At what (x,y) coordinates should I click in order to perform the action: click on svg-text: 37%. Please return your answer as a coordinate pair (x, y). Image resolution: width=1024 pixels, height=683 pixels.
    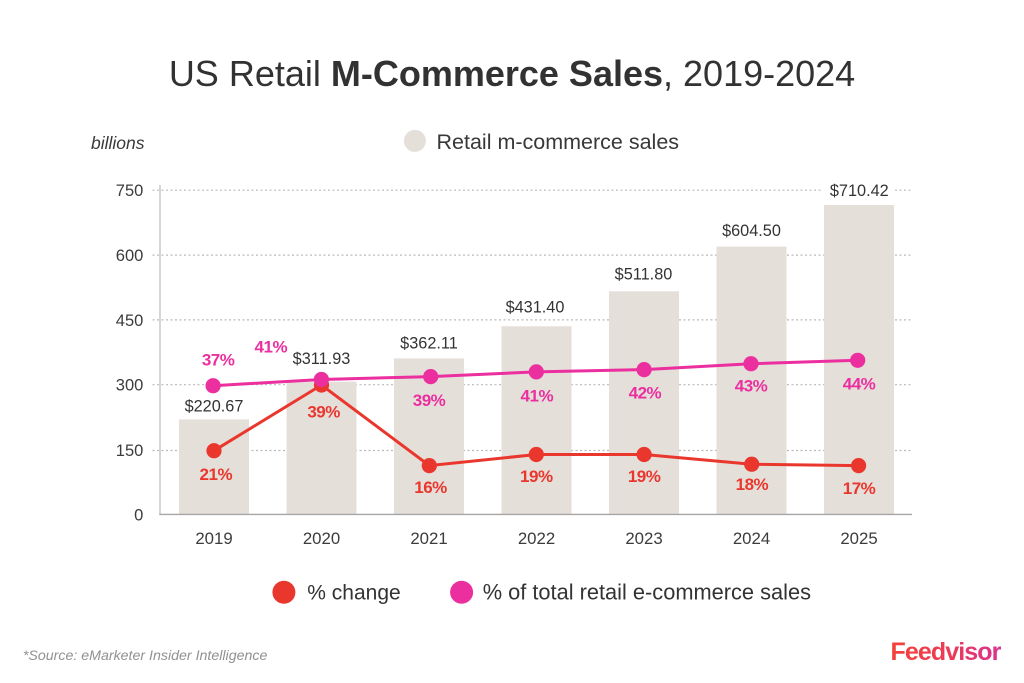
    Looking at the image, I should click on (218, 360).